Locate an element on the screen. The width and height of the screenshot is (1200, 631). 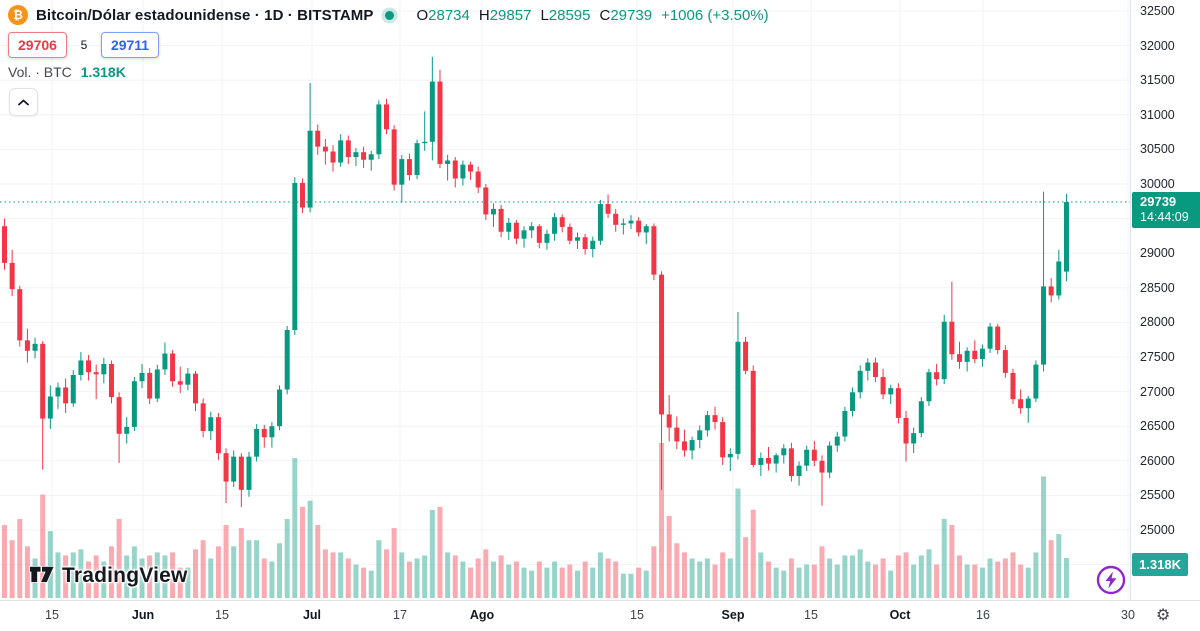
gear-icon: ⚙ is located at coordinates (1163, 615).